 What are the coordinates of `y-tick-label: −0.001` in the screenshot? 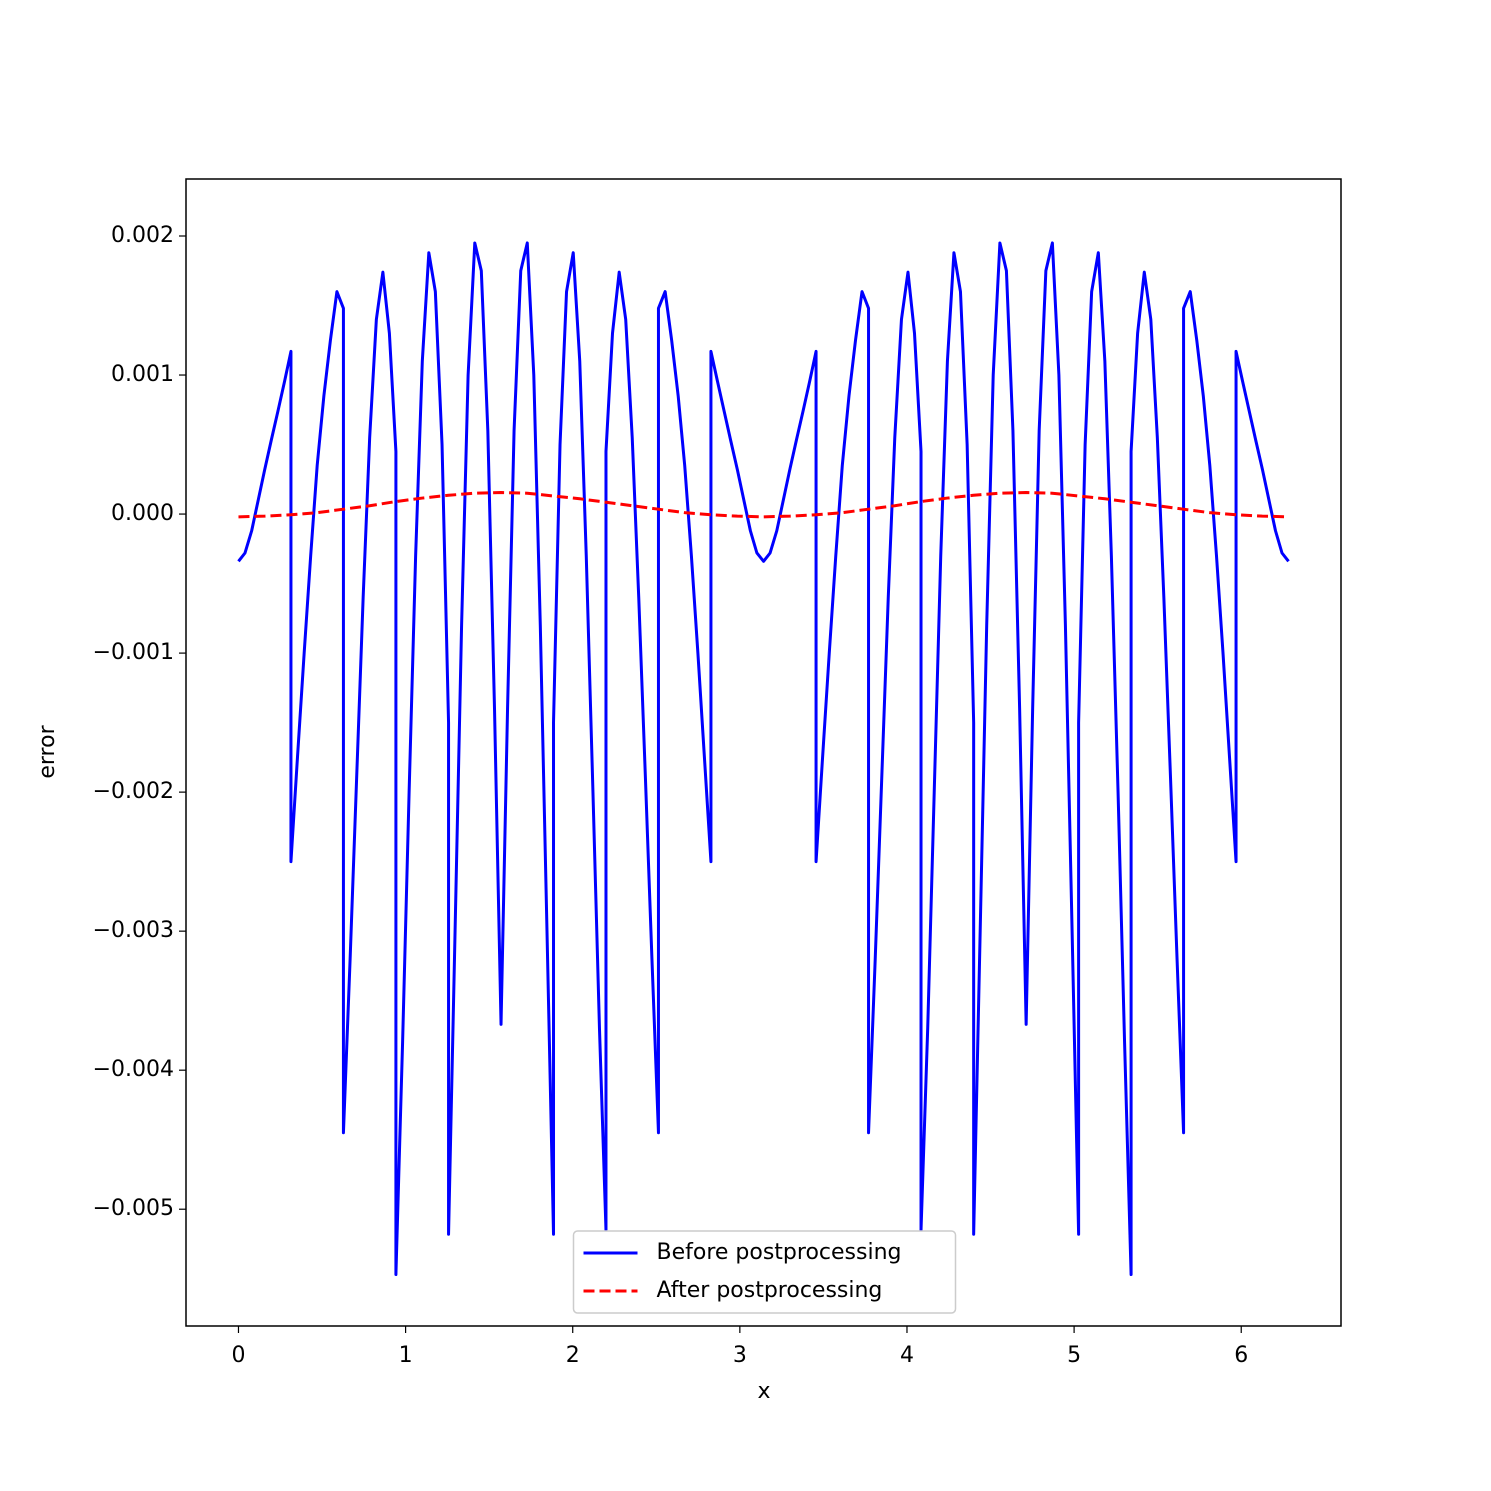 It's located at (133, 652).